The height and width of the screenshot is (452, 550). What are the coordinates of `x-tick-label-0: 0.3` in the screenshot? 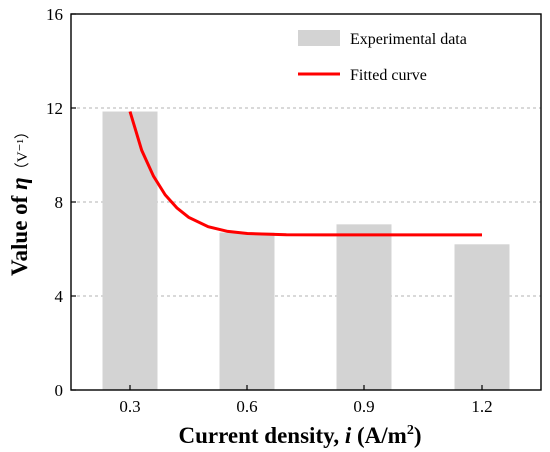 It's located at (129, 406).